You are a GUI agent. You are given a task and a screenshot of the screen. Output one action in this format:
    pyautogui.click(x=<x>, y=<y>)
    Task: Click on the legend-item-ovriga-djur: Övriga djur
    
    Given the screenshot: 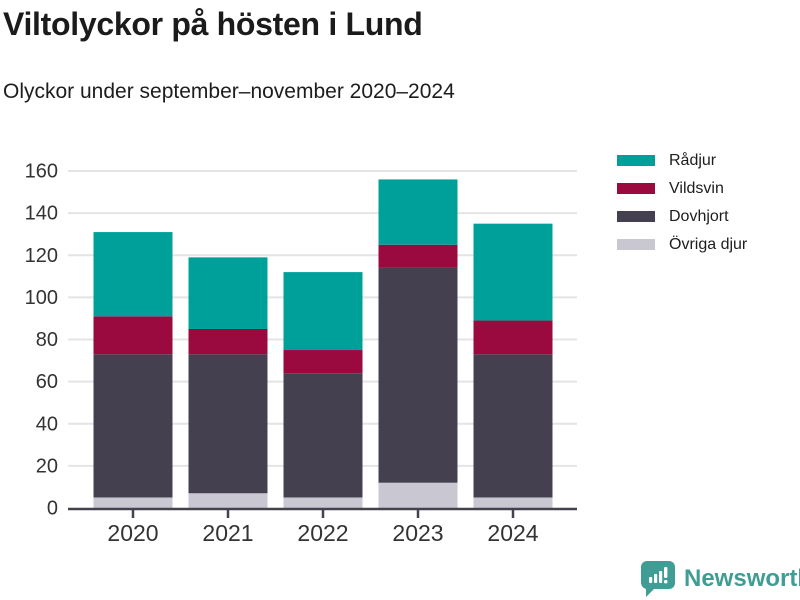 What is the action you would take?
    pyautogui.click(x=707, y=244)
    